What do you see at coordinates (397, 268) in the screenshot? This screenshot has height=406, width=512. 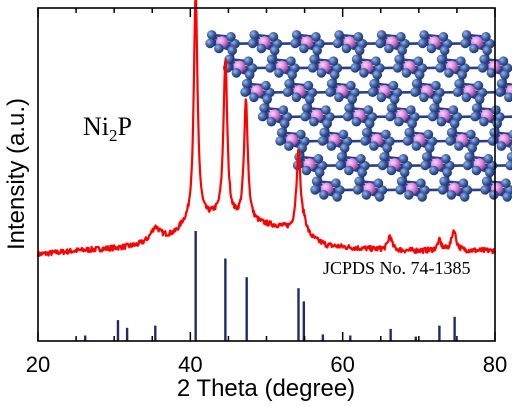 I see `reference-label: JCPDS No. 74-1385` at bounding box center [397, 268].